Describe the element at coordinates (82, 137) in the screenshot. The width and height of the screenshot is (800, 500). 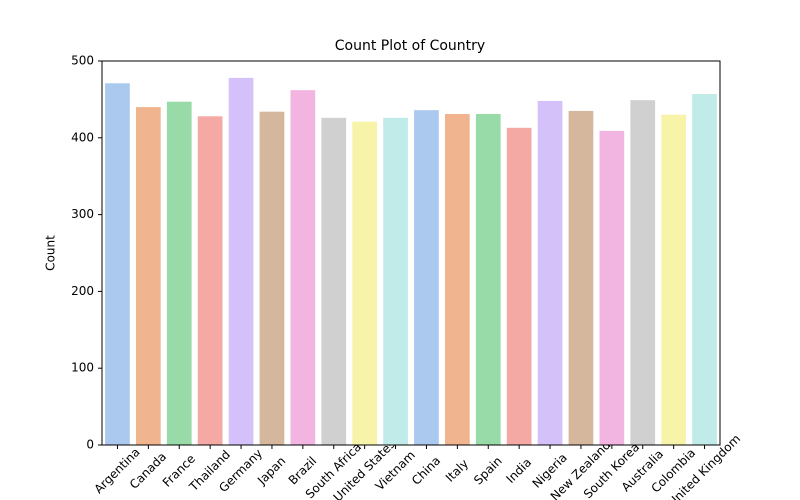
I see `y-tick-label: 400` at that location.